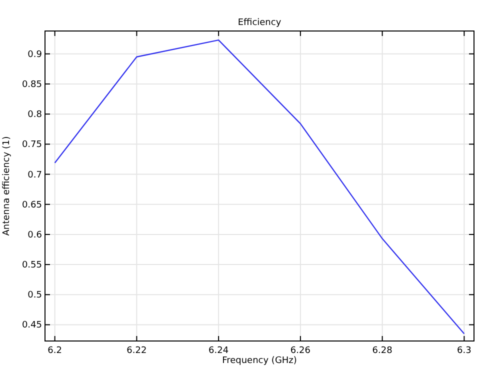 The width and height of the screenshot is (479, 366). What do you see at coordinates (35, 235) in the screenshot?
I see `y-tick-label: 0.6` at bounding box center [35, 235].